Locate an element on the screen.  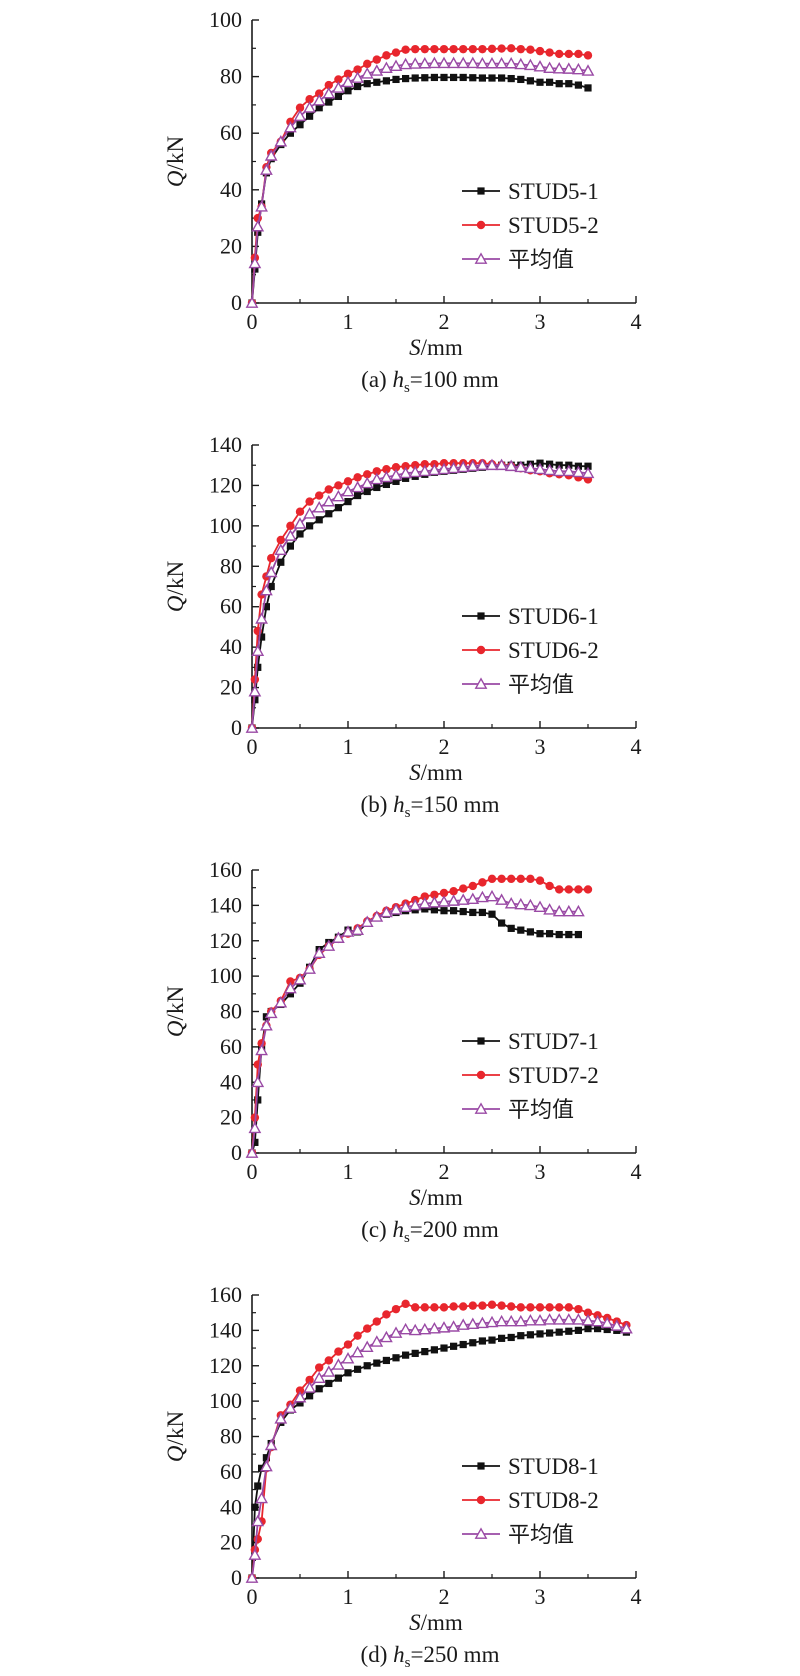
y-tick-label: 80 is located at coordinates (231, 1011).